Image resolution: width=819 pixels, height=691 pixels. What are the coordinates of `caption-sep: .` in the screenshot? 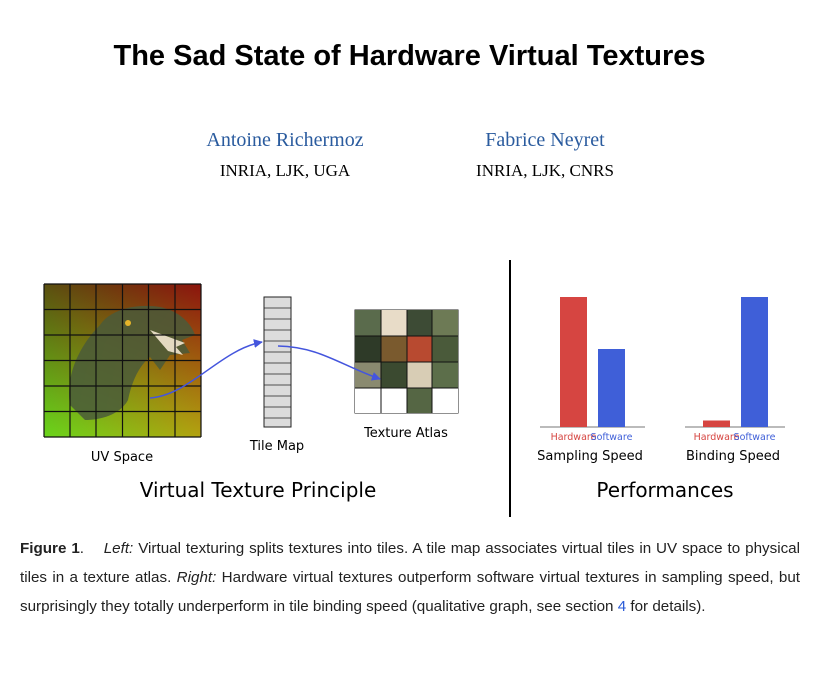 It's located at (82, 548).